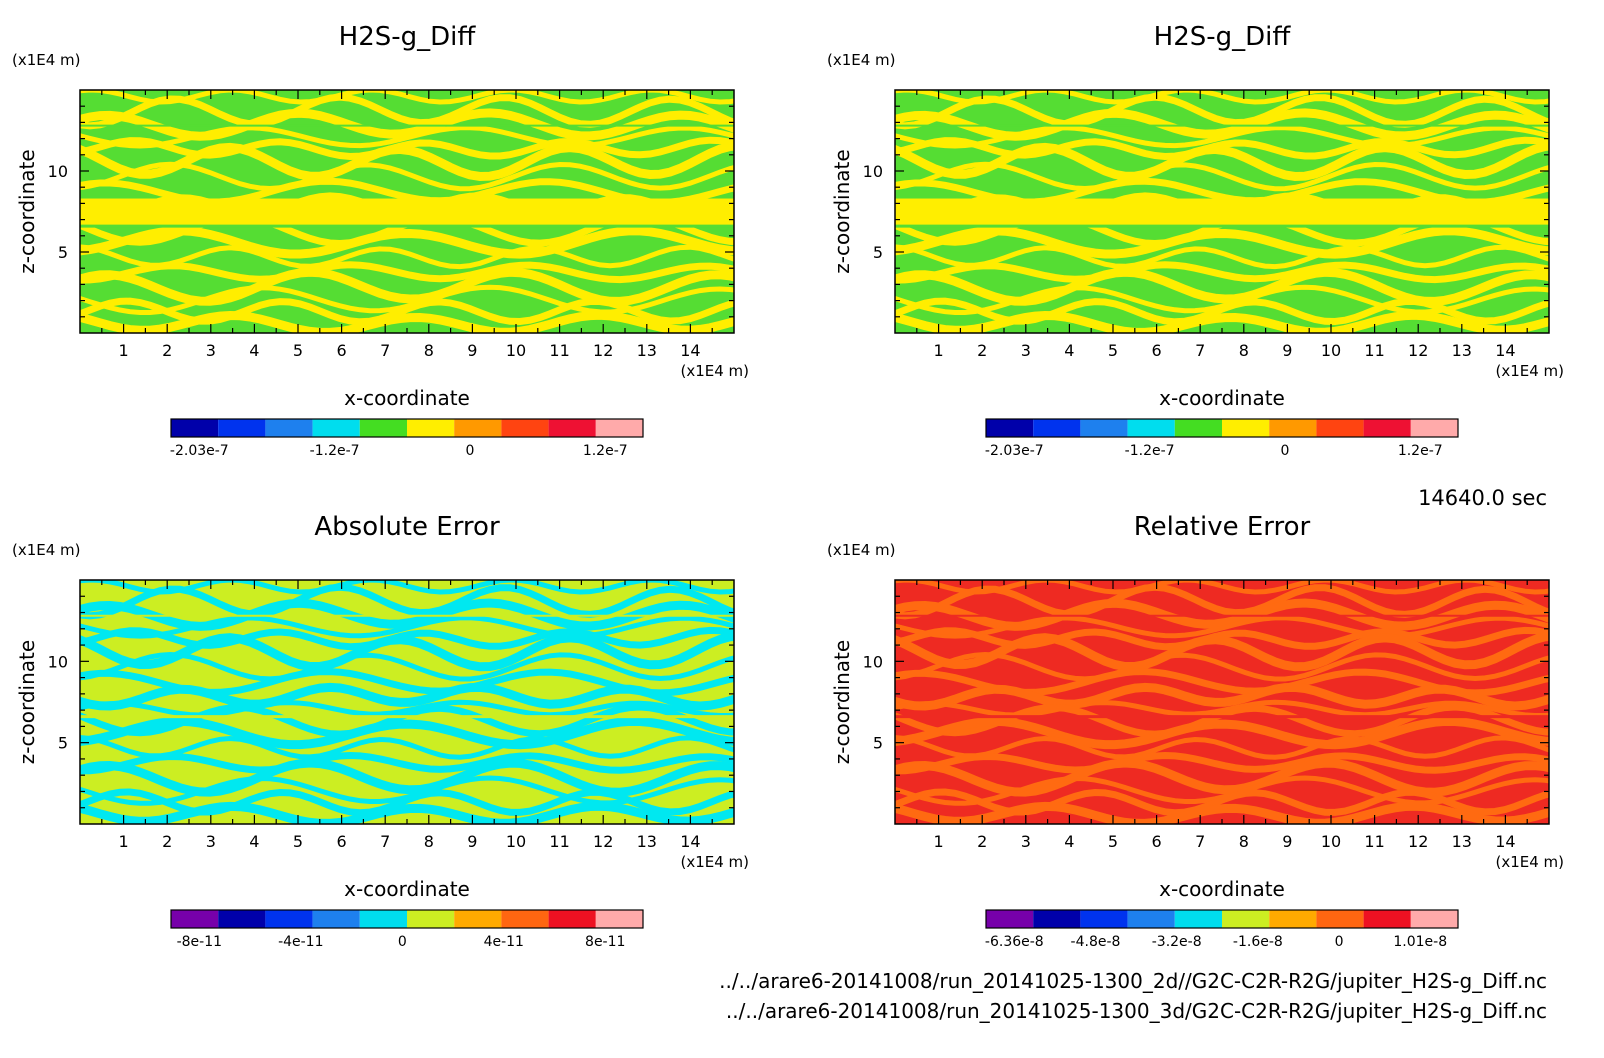 Image resolution: width=1604 pixels, height=1058 pixels. What do you see at coordinates (408, 37) in the screenshot?
I see `chart-title: H2S-g_Diff` at bounding box center [408, 37].